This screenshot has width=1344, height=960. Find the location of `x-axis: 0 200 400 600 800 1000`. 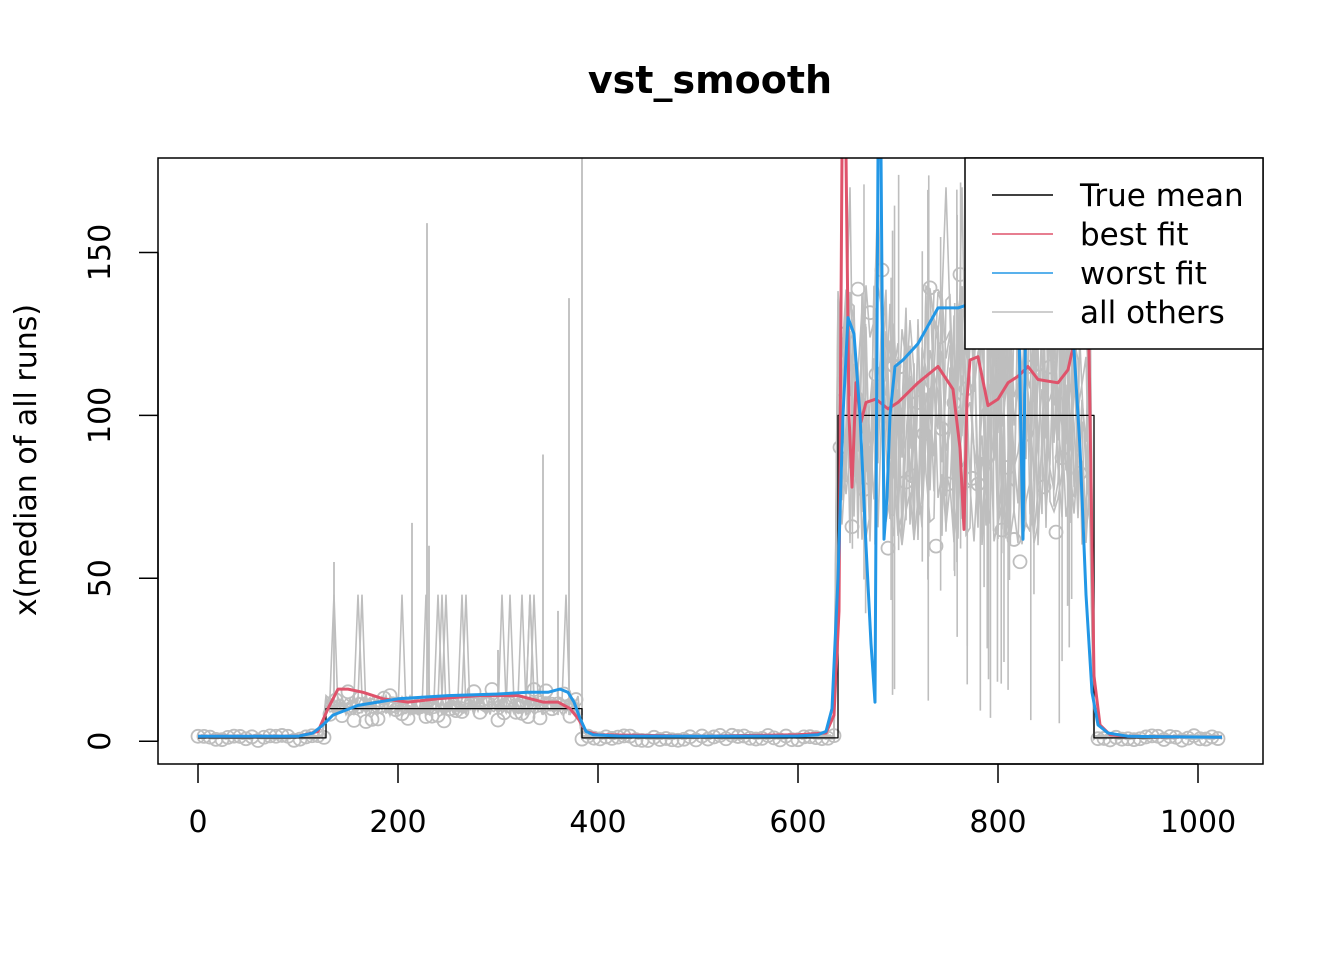

x-axis: 0 200 400 600 800 1000 is located at coordinates (712, 801).